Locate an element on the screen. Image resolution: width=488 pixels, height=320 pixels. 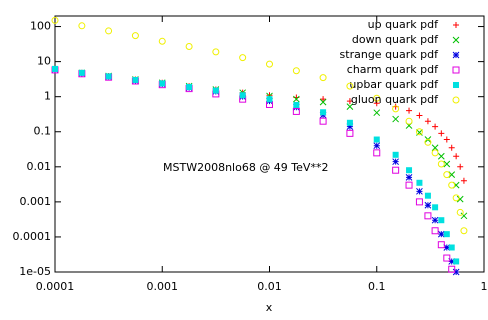
annotation: MSTW2008nlo68 @ 49 TeV**2 is located at coordinates (245, 167).